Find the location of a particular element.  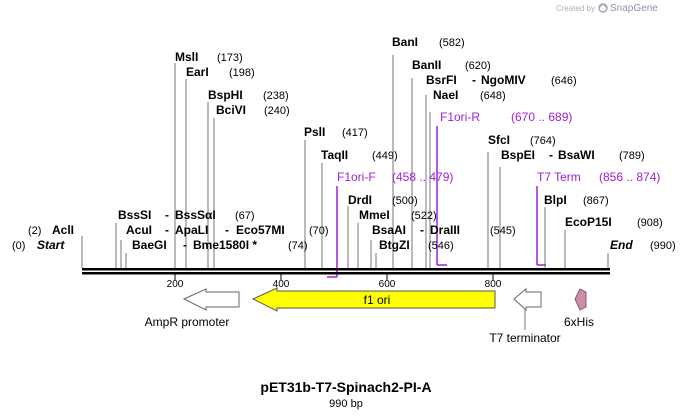

site-banii: BanII (620) is located at coordinates (451, 65).